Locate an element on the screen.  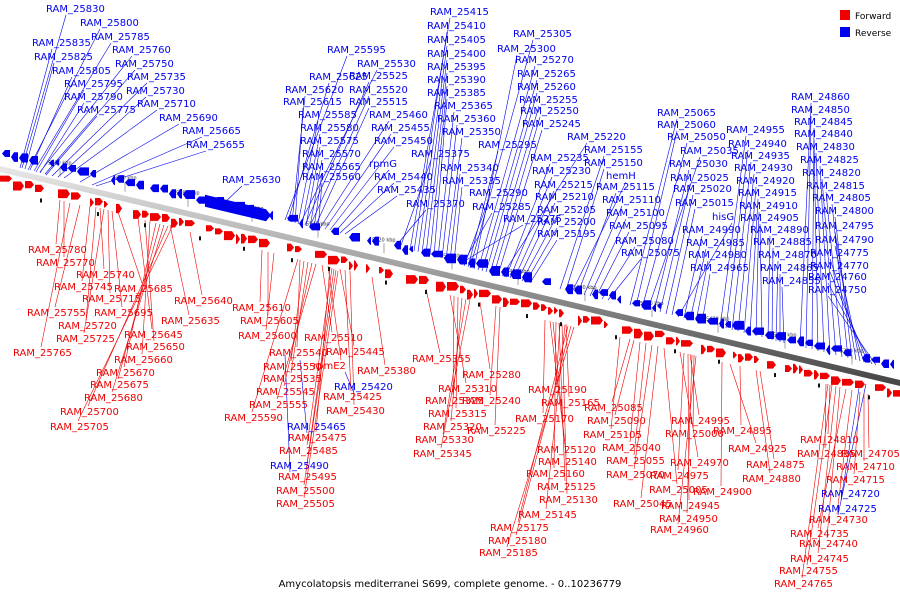
forward-gene-label: RAM_25085 is located at coordinates (613, 408).